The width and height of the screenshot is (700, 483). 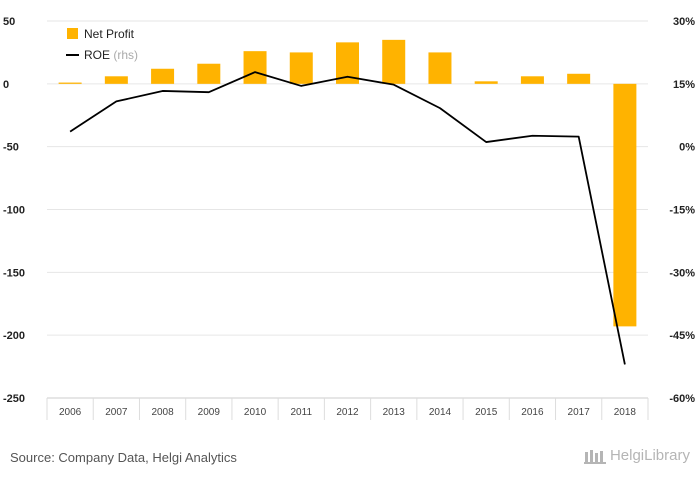 What do you see at coordinates (682, 399) in the screenshot?
I see `right-tick-label: -60%` at bounding box center [682, 399].